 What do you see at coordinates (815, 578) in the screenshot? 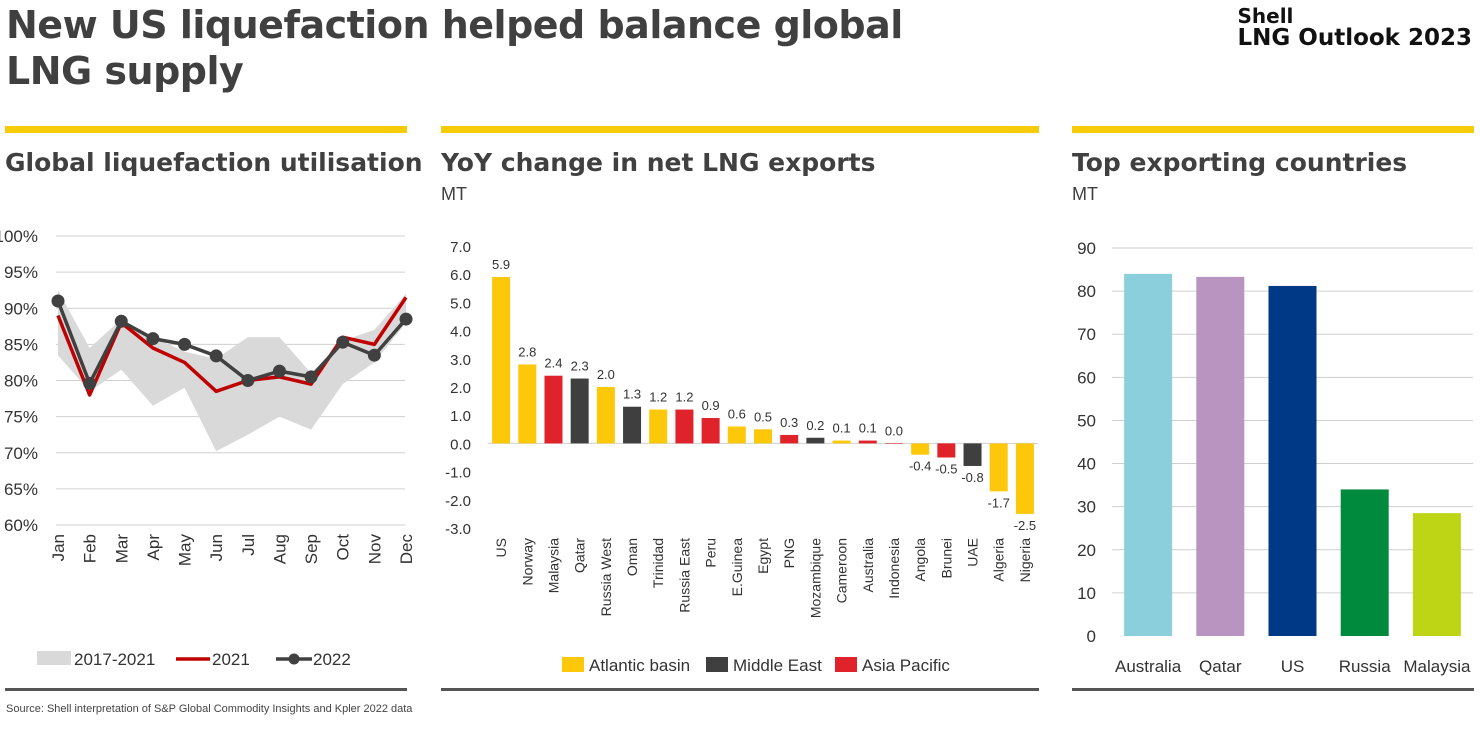
I see `yoy-xtick-label: Mozambique` at bounding box center [815, 578].